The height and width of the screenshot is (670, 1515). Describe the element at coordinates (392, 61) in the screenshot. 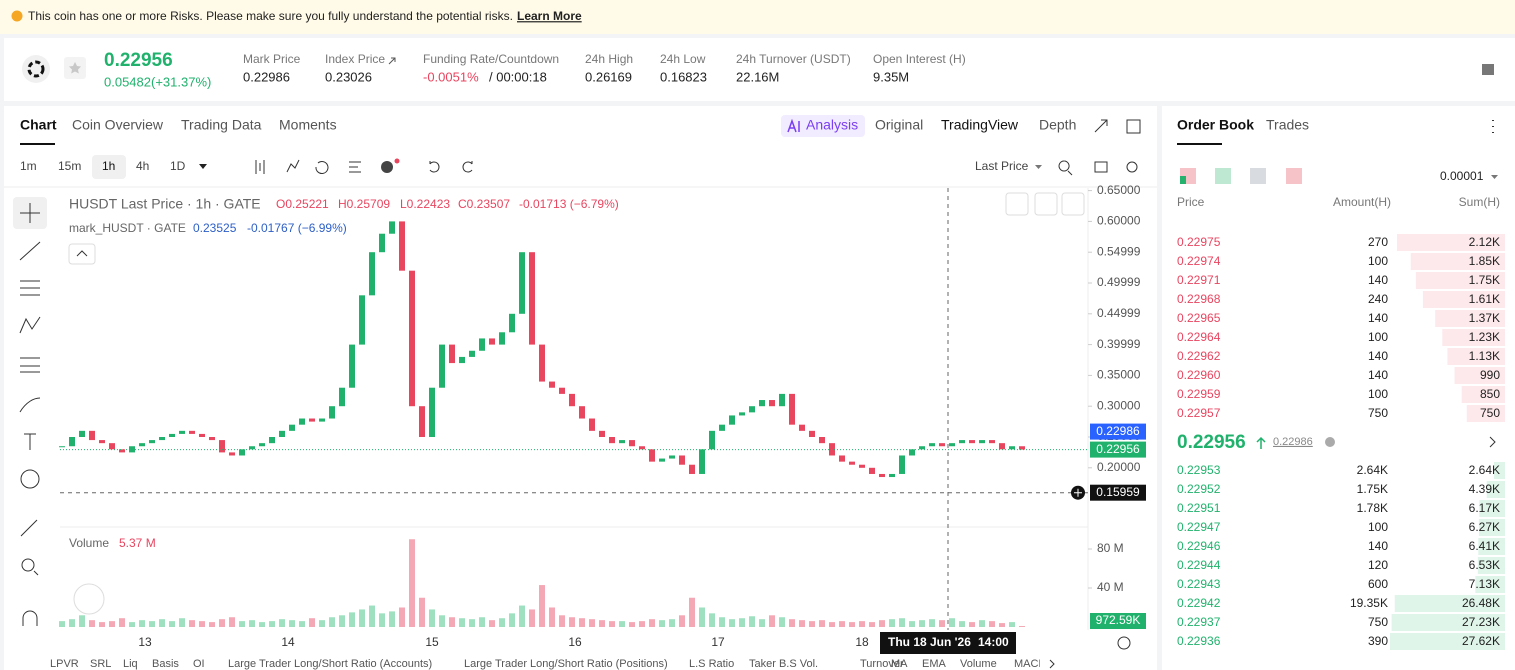

I see `link-arrow` at that location.